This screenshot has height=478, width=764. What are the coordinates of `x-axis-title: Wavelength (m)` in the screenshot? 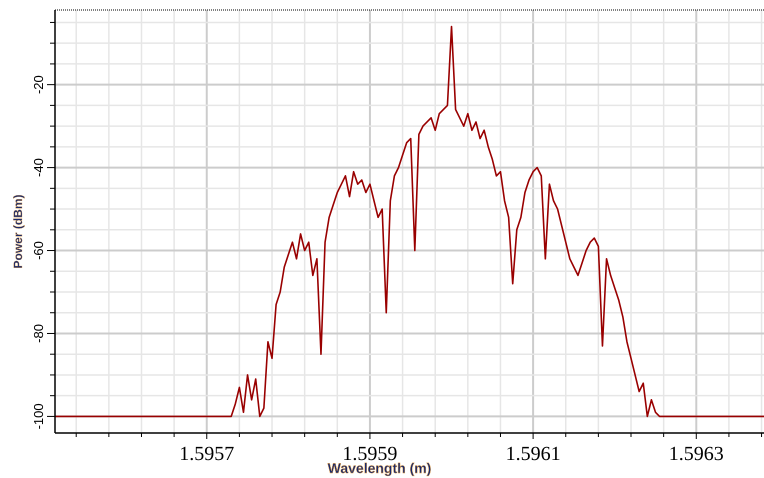 It's located at (380, 468).